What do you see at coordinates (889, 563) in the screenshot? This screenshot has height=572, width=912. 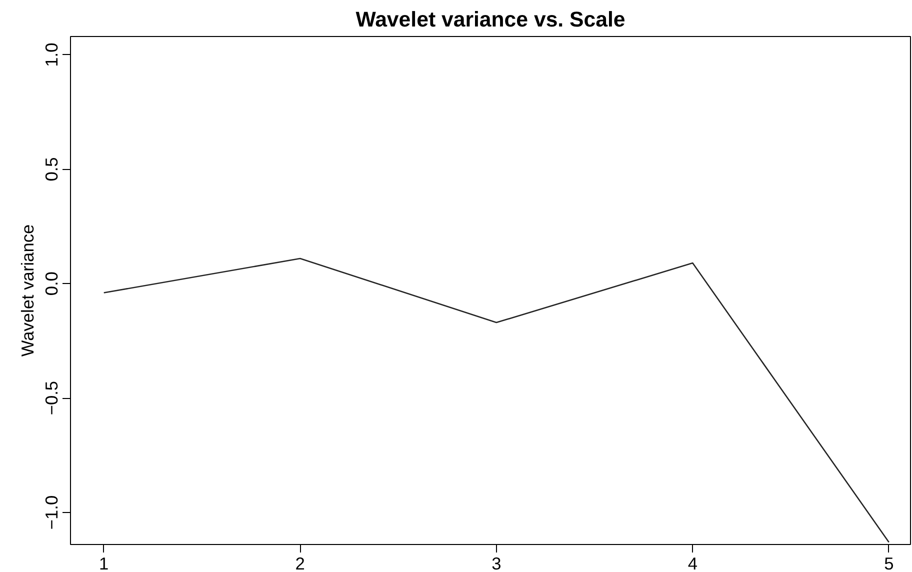 I see `x-tick-label: 5` at bounding box center [889, 563].